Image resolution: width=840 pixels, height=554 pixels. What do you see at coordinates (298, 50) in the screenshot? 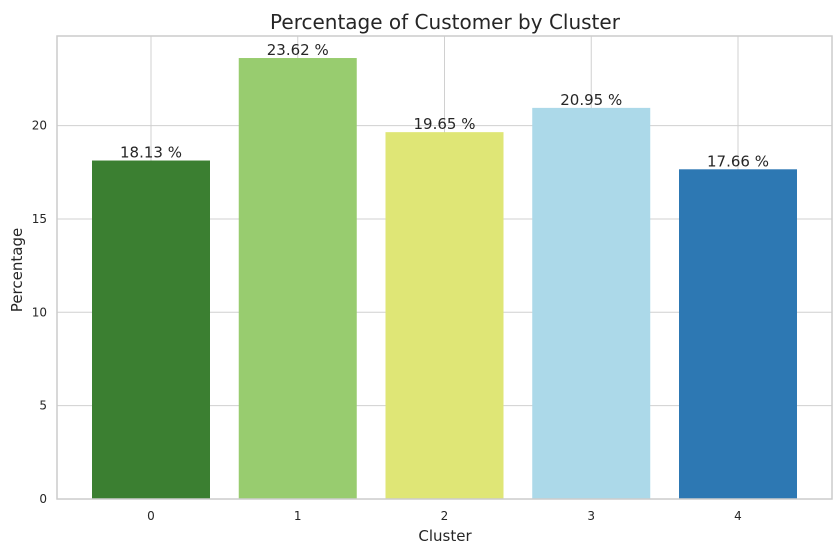
I see `bar-value-label: 23.62 %` at bounding box center [298, 50].